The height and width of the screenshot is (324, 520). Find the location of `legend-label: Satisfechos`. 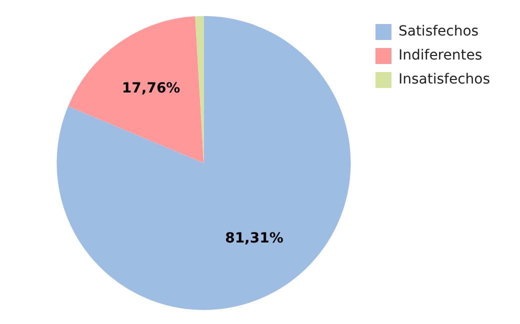

legend-label: Satisfechos is located at coordinates (438, 32).